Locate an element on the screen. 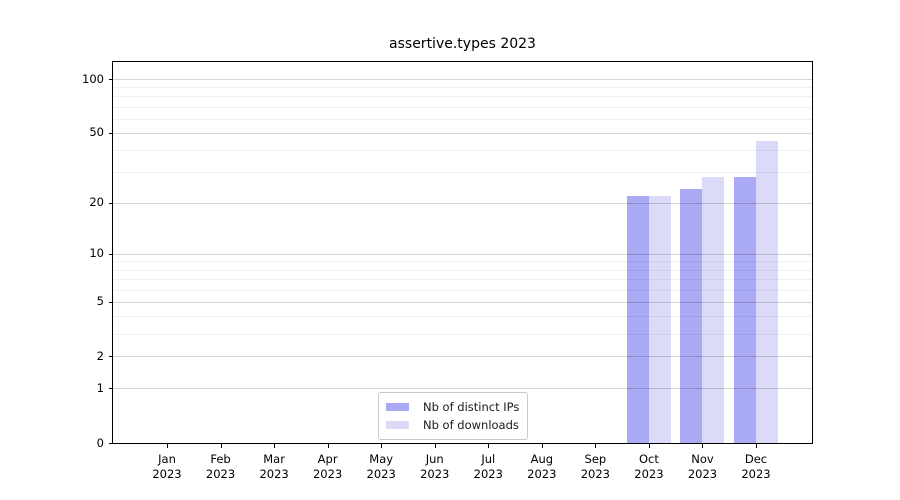 The width and height of the screenshot is (900, 500). x-tick-label-nov: Nov 2023 is located at coordinates (702, 467).